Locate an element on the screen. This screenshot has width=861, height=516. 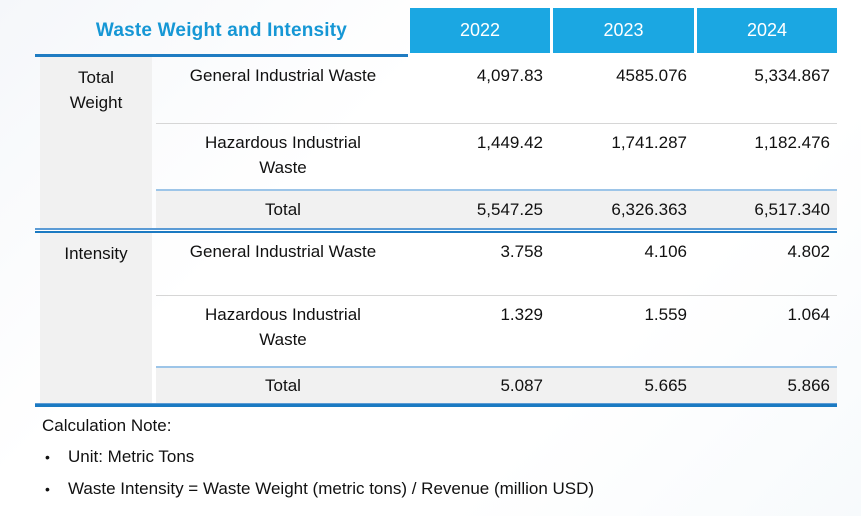
table-title-block: Waste Weight and Intensity is located at coordinates (221, 31).